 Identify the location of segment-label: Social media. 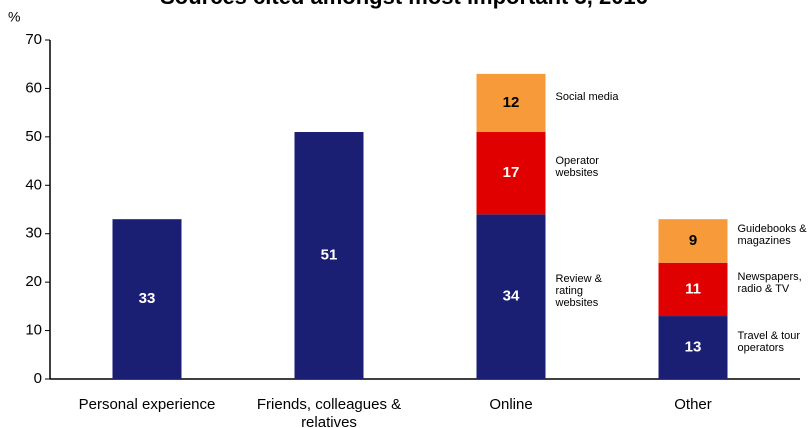
(587, 96).